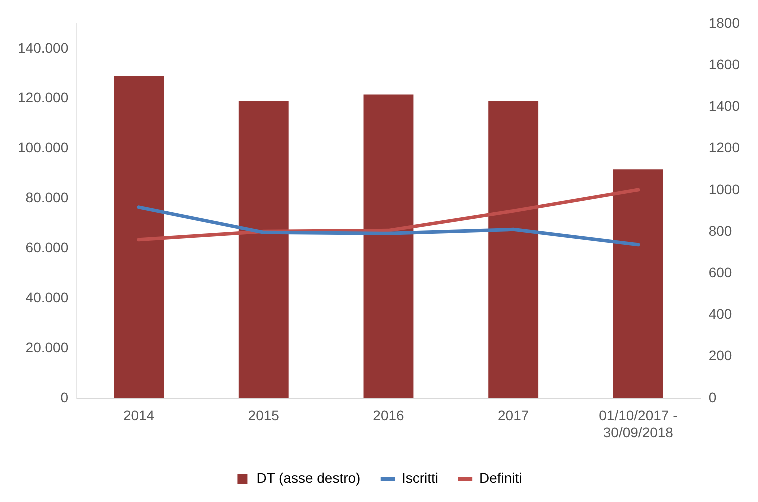  What do you see at coordinates (47, 198) in the screenshot?
I see `y-tick-label: 80.000` at bounding box center [47, 198].